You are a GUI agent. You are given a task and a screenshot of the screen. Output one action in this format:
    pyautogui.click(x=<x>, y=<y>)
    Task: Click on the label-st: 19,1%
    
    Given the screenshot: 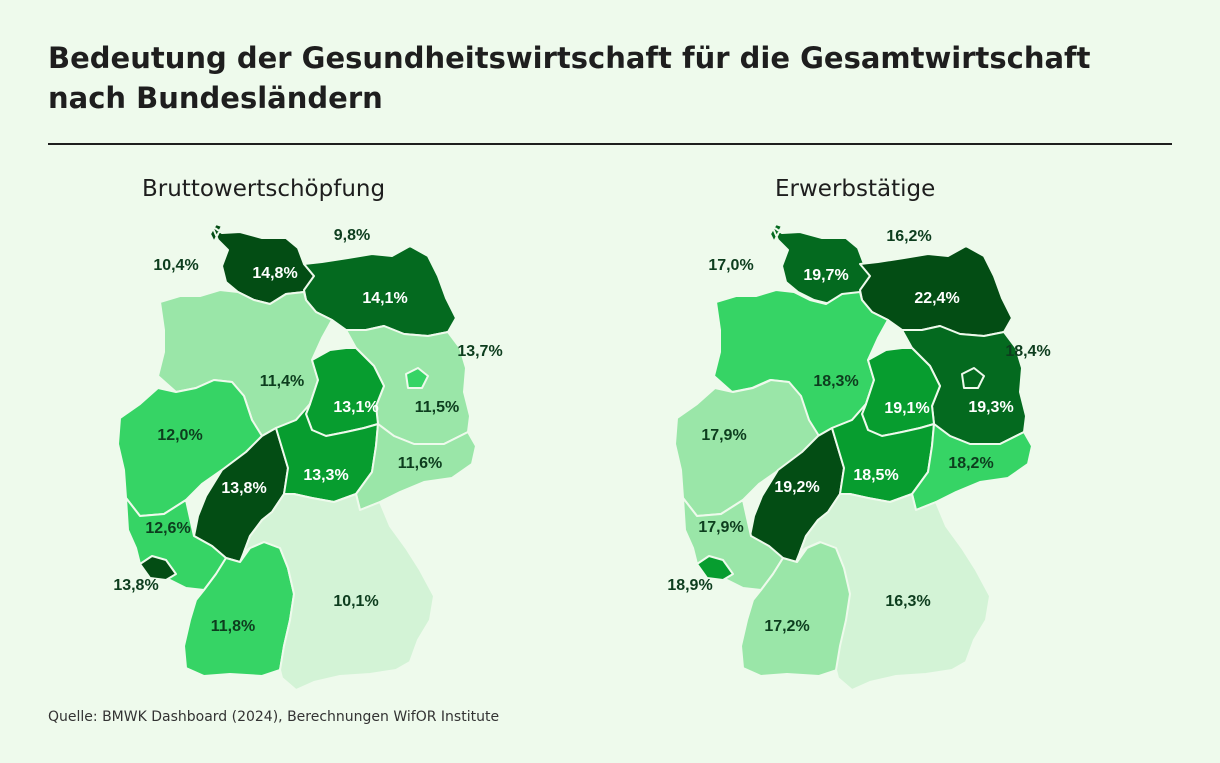 What is the action you would take?
    pyautogui.click(x=906, y=408)
    